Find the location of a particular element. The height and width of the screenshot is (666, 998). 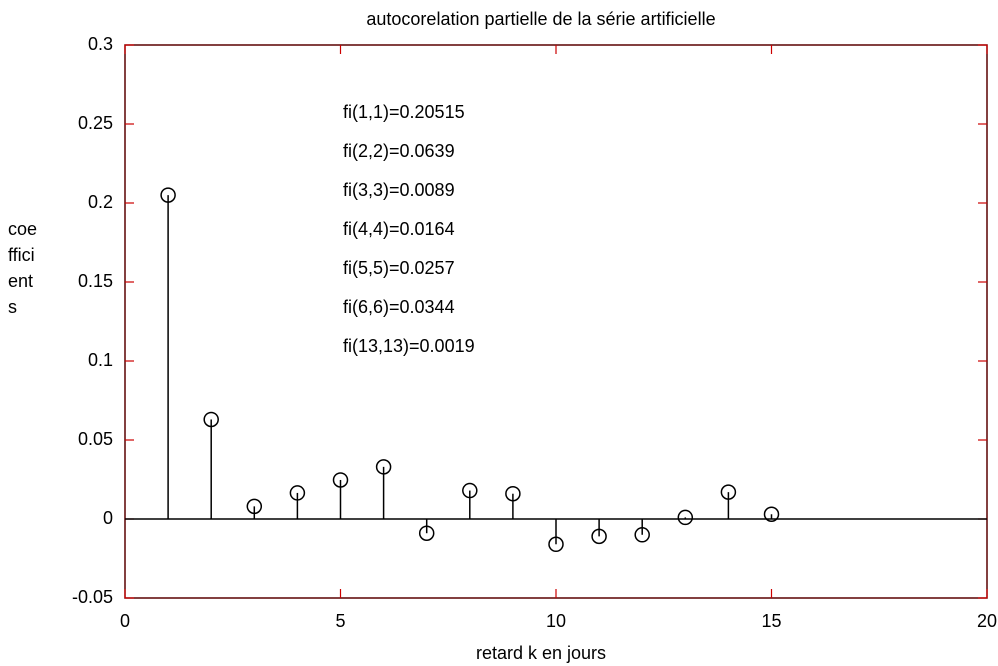

x-tick-label: 0 is located at coordinates (125, 621).